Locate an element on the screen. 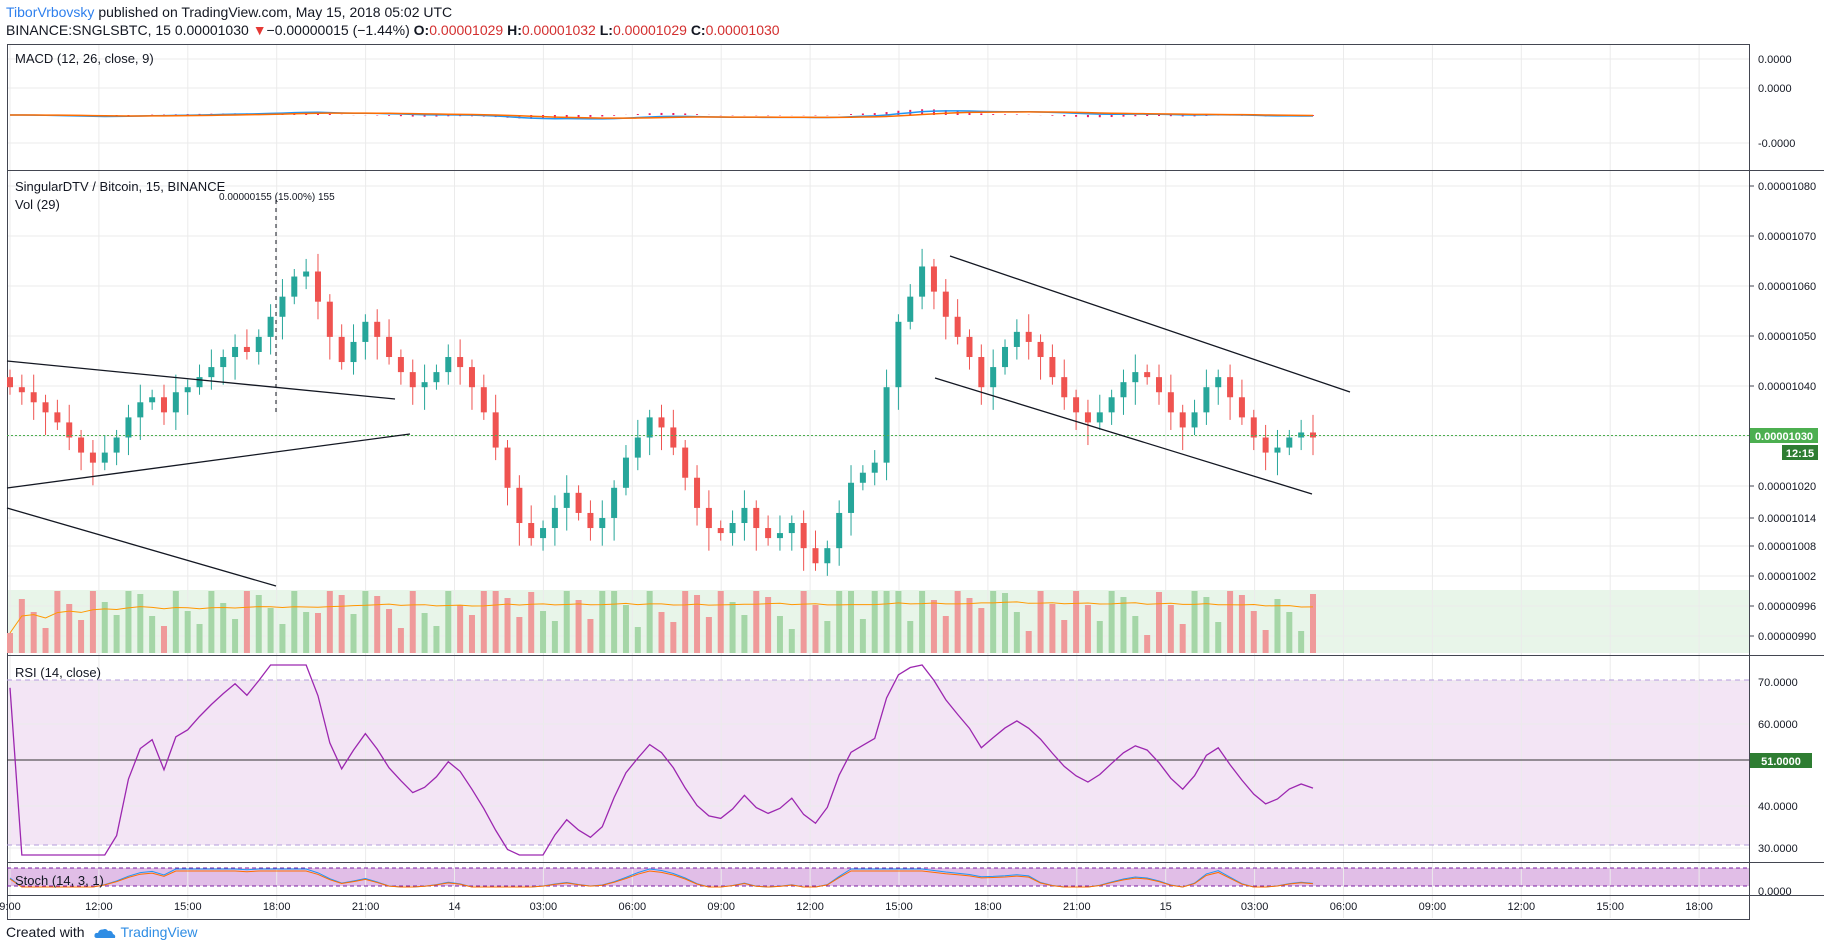  time-badge-text: 12:15 is located at coordinates (1800, 454).